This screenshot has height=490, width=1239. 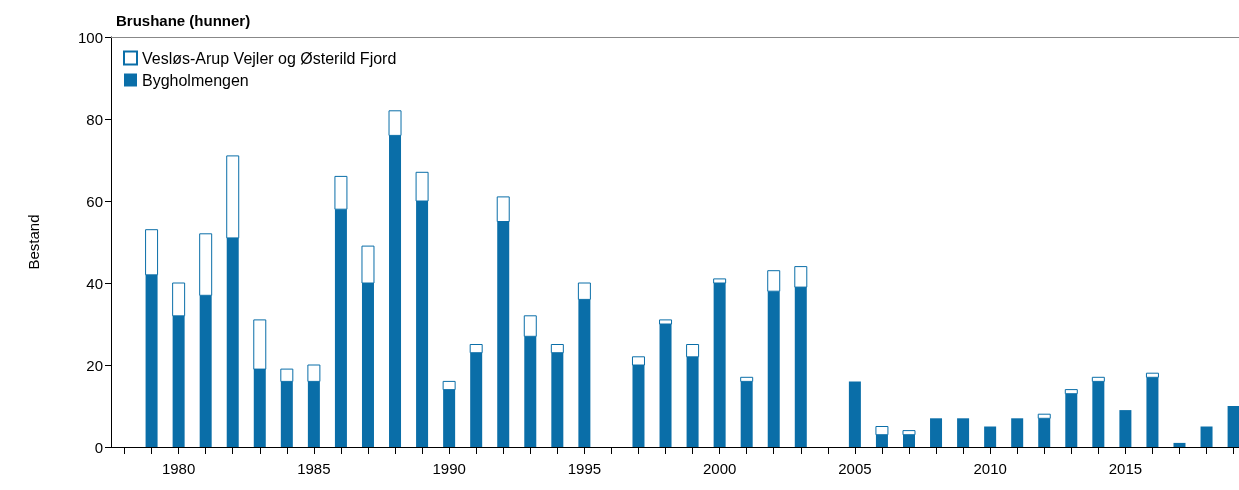 What do you see at coordinates (314, 468) in the screenshot?
I see `x-tick-label: 1985` at bounding box center [314, 468].